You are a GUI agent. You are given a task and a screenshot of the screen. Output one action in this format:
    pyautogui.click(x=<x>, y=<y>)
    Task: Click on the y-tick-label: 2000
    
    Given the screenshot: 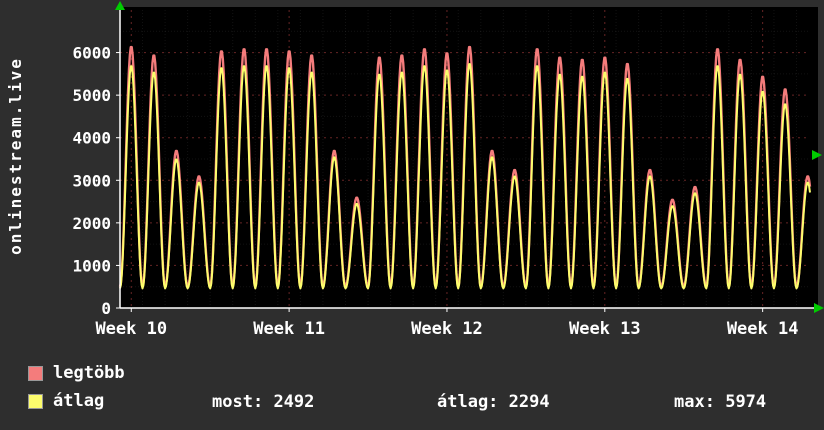 What is the action you would take?
    pyautogui.click(x=91, y=223)
    